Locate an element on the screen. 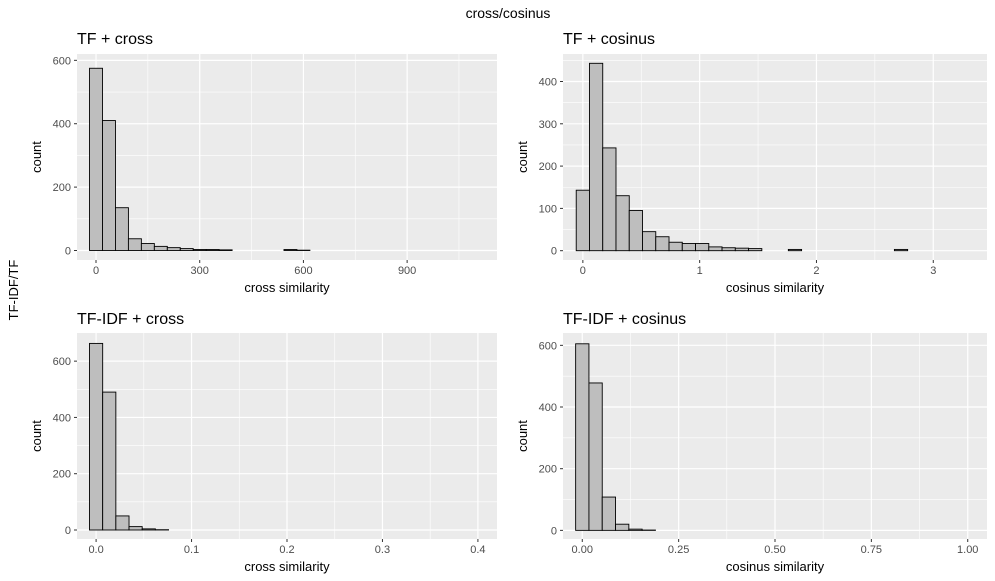 Image resolution: width=995 pixels, height=581 pixels. x-tick-label: 0.25 is located at coordinates (678, 550).